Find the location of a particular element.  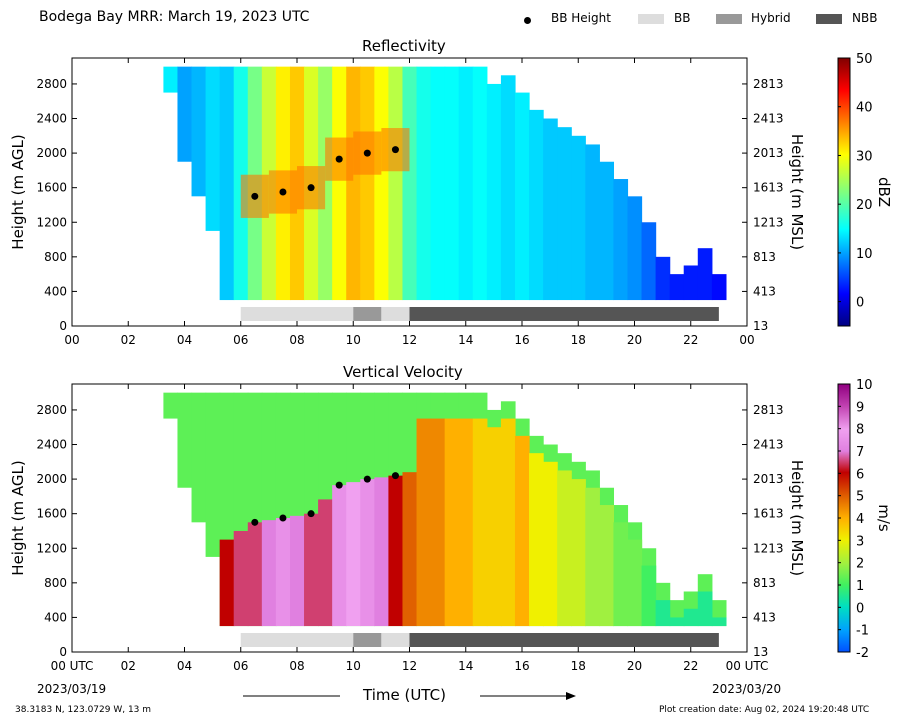

x-tick-label: 14 is located at coordinates (465, 666).